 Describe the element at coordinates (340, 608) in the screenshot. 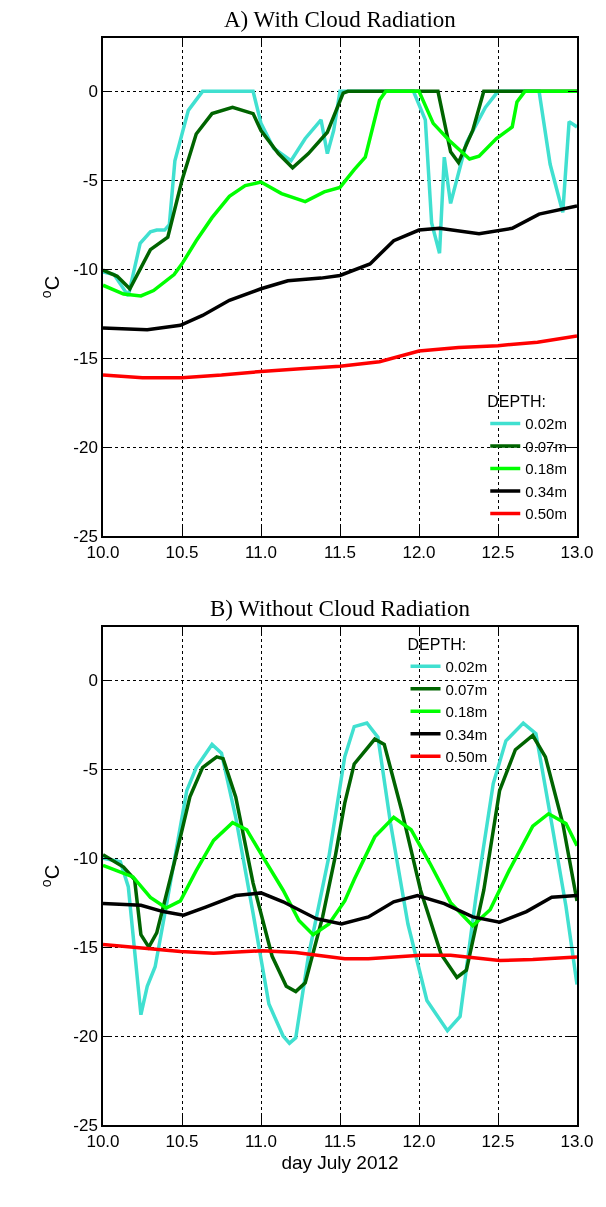

I see `chart-title: B) Without Cloud Radiation` at that location.